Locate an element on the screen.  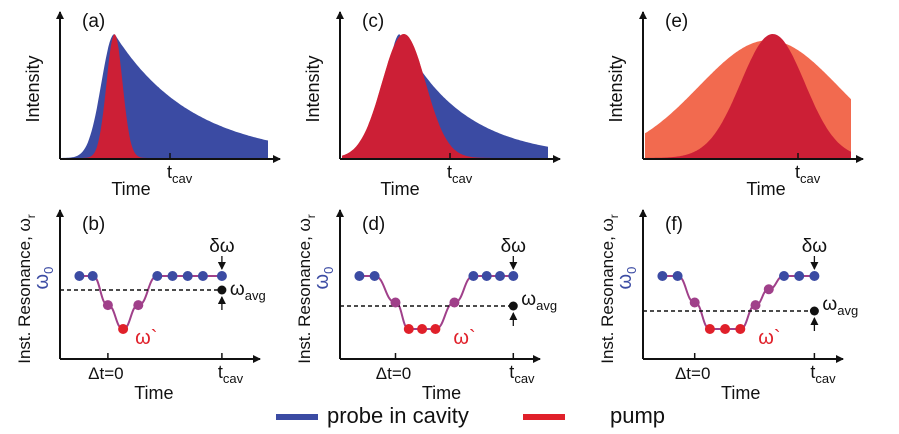
legend-label-probe: probe in cavity is located at coordinates (398, 415).